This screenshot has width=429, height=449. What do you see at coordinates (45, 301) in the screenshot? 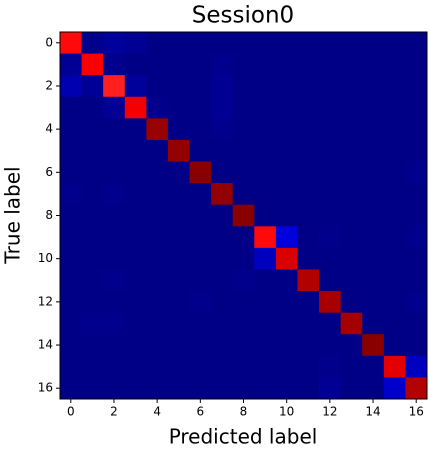
I see `y-tick-label: 12` at bounding box center [45, 301].